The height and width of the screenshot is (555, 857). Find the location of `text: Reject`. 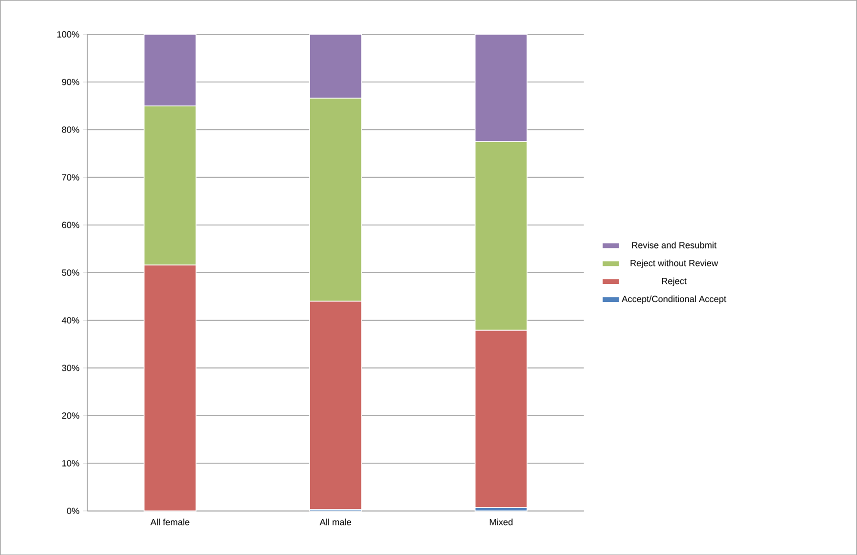

text: Reject is located at coordinates (674, 281).